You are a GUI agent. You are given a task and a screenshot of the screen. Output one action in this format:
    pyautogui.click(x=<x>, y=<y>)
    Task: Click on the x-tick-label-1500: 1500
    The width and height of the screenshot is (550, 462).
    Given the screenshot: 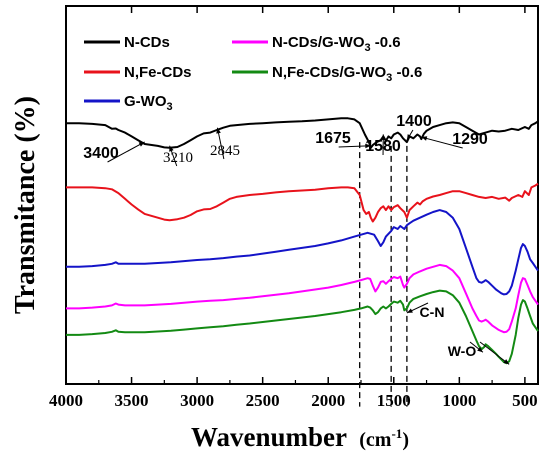 What is the action you would take?
    pyautogui.click(x=394, y=400)
    